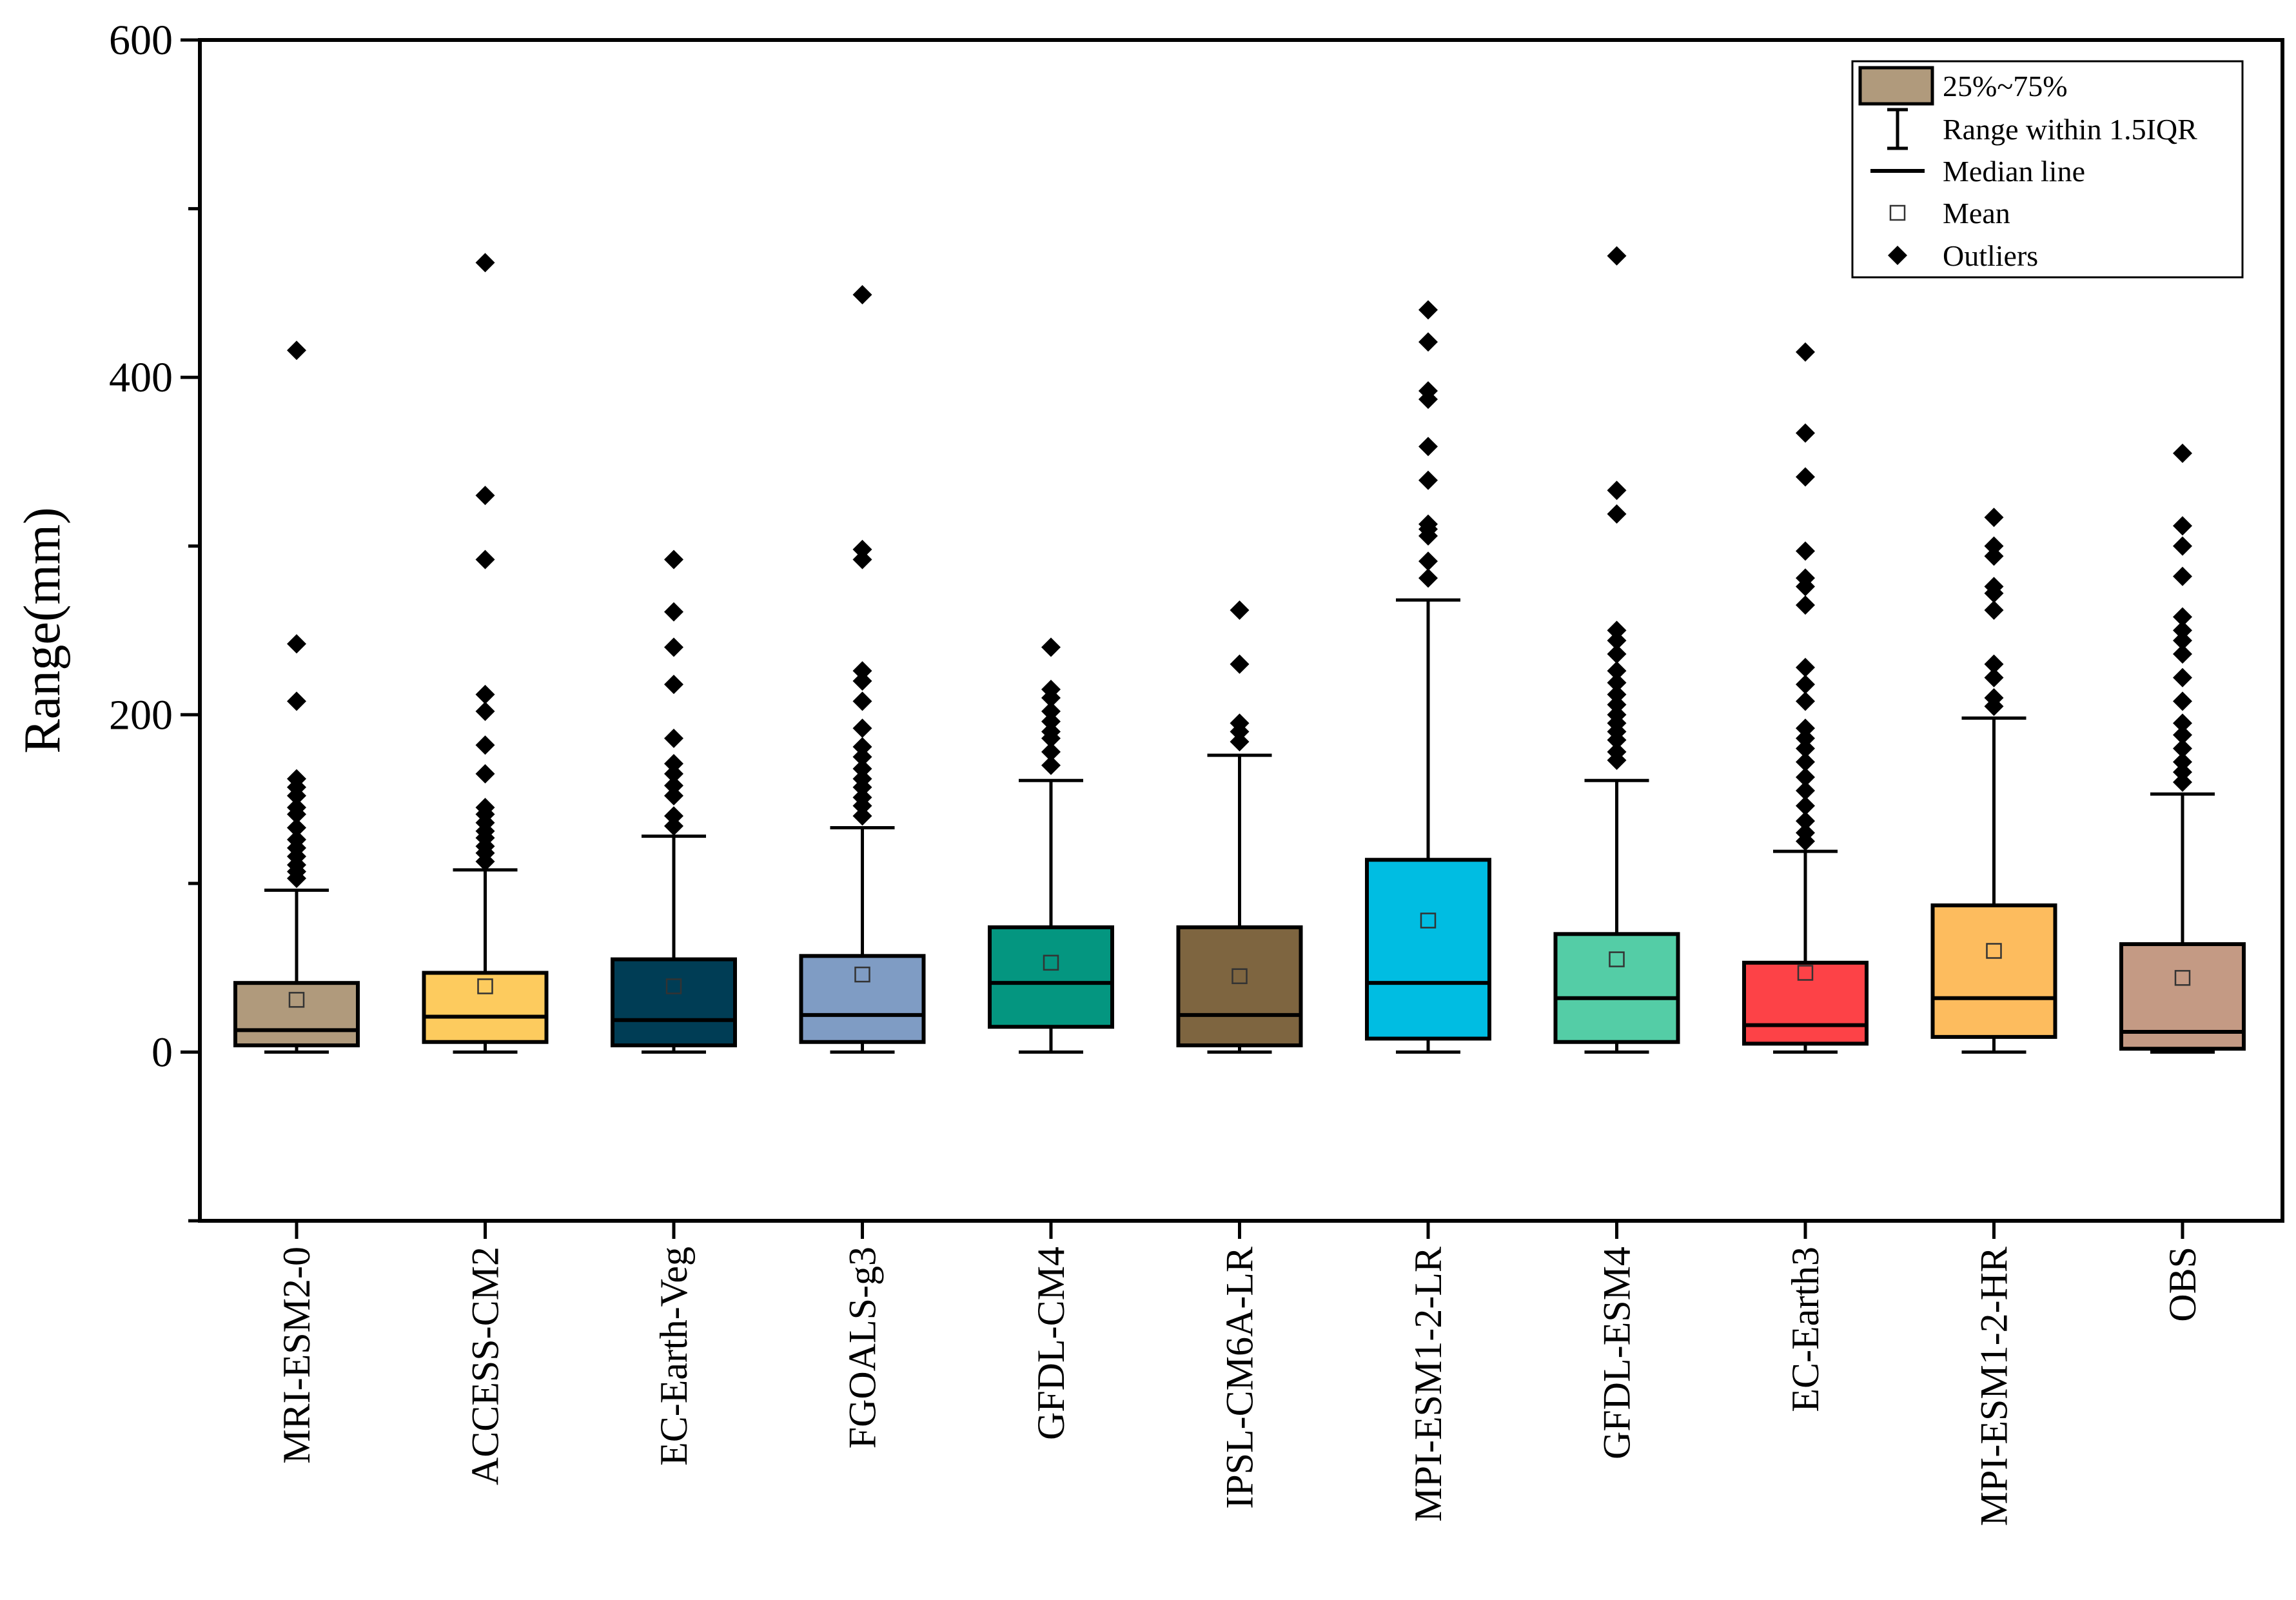  Describe the element at coordinates (485, 1366) in the screenshot. I see `x-tick-label: ACCESS-CM2` at that location.